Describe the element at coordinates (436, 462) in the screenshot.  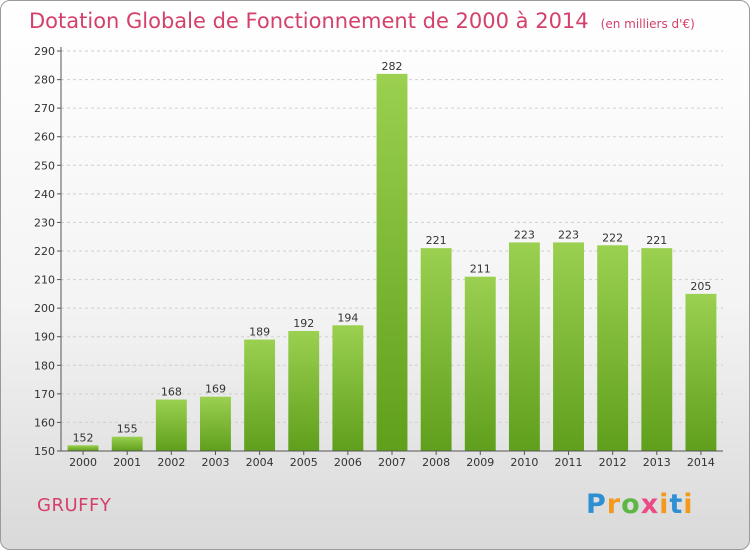
I see `x-tick-label: 2008` at that location.